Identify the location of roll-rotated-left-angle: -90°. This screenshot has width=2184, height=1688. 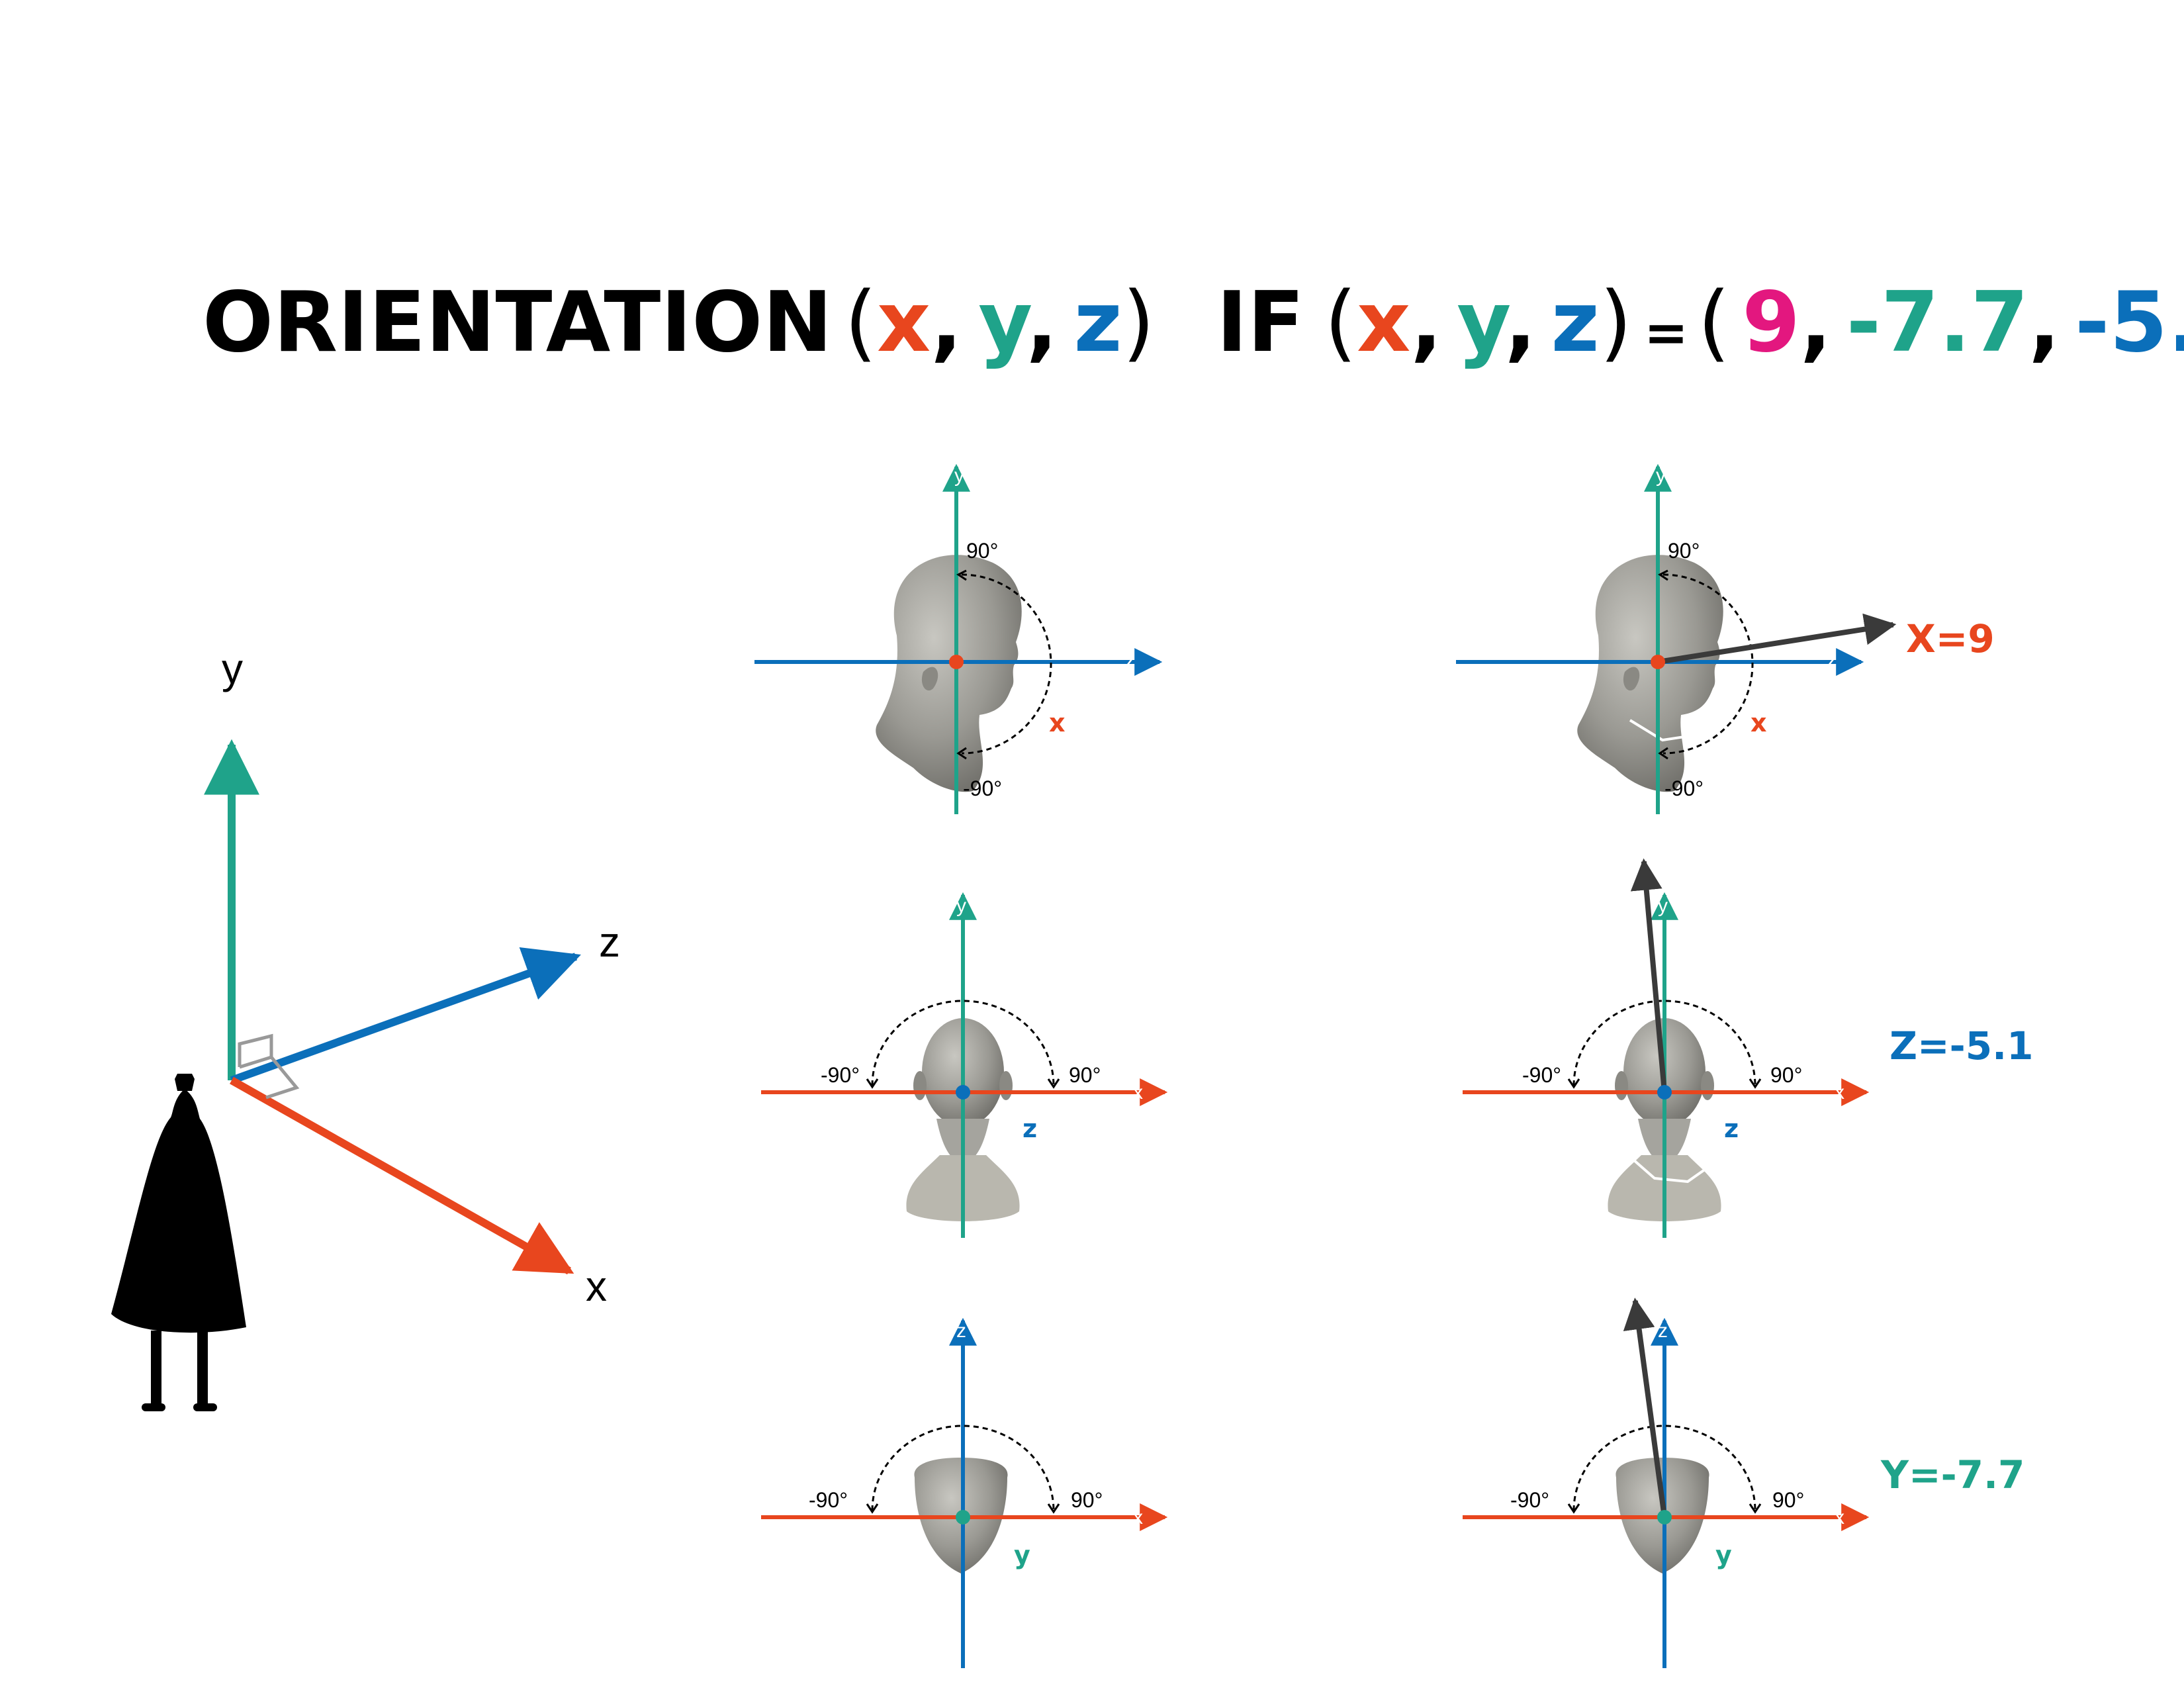
(1541, 1075).